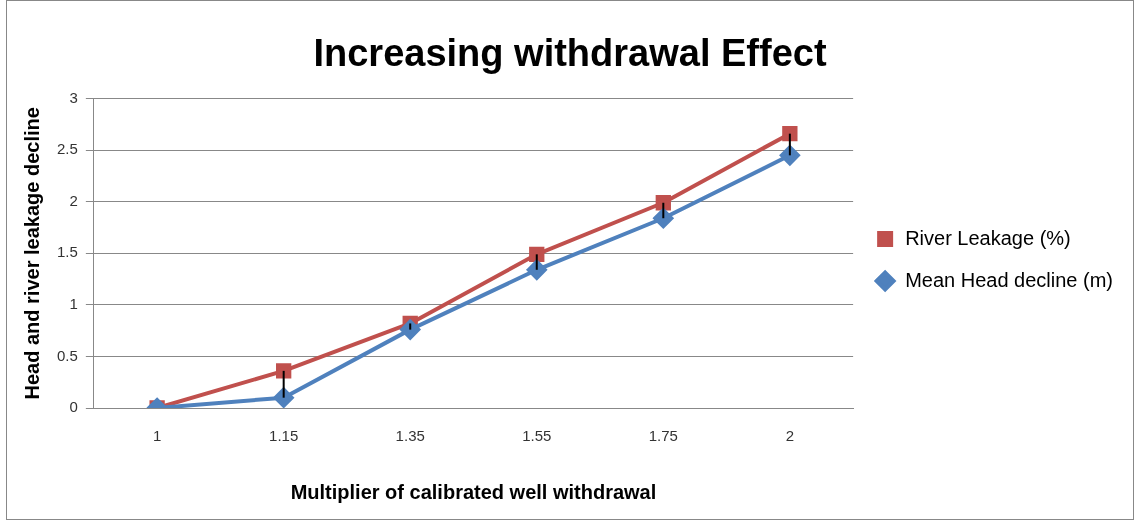 The image size is (1138, 524). I want to click on y-axis-title: Head and river leakage decline, so click(31, 253).